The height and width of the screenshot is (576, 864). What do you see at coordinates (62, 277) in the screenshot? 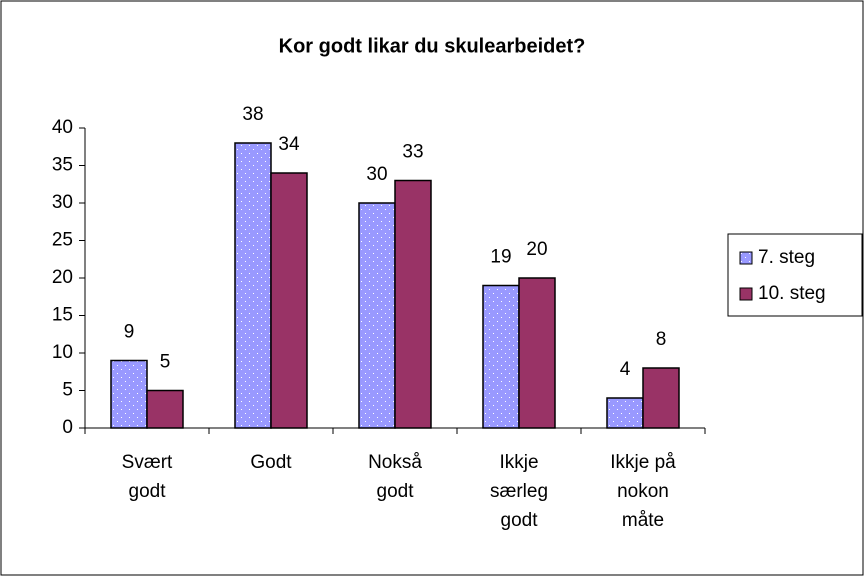
I see `y-tick-label: 20` at bounding box center [62, 277].